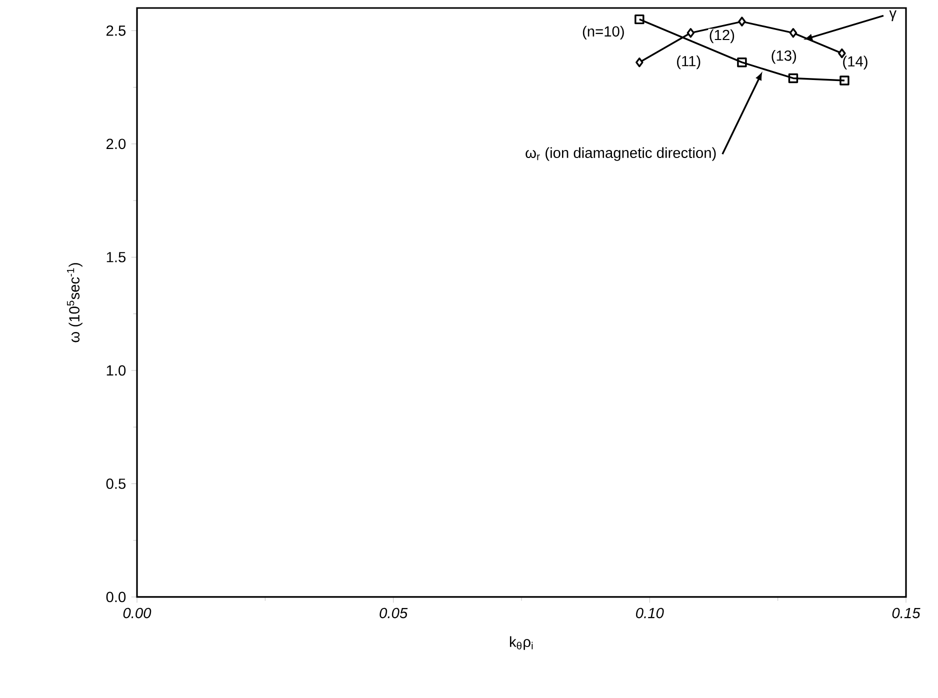 Image resolution: width=938 pixels, height=698 pixels. I want to click on annotation: (14), so click(855, 63).